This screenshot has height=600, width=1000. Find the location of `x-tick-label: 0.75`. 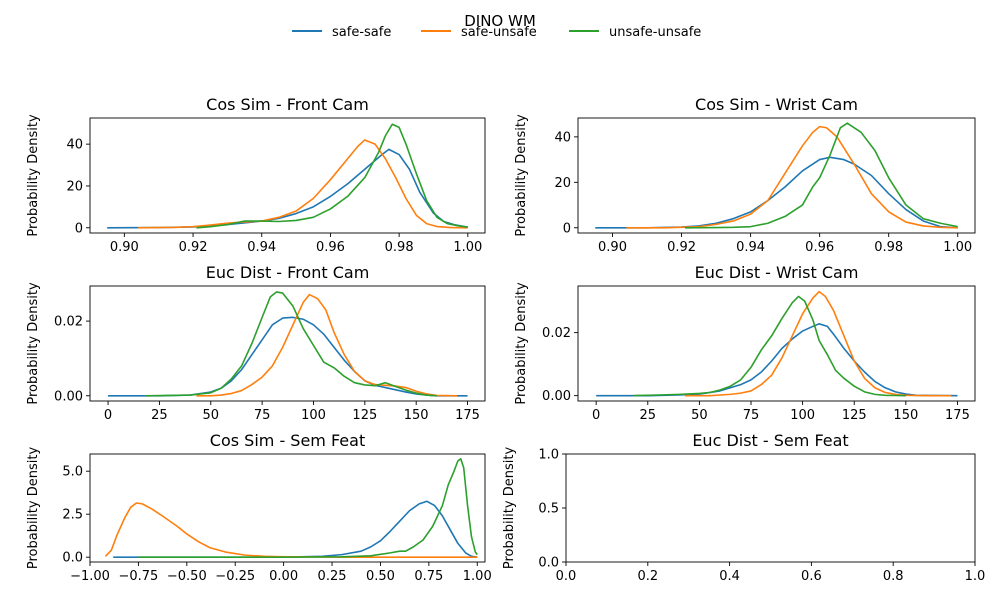

x-tick-label: 0.75 is located at coordinates (428, 576).